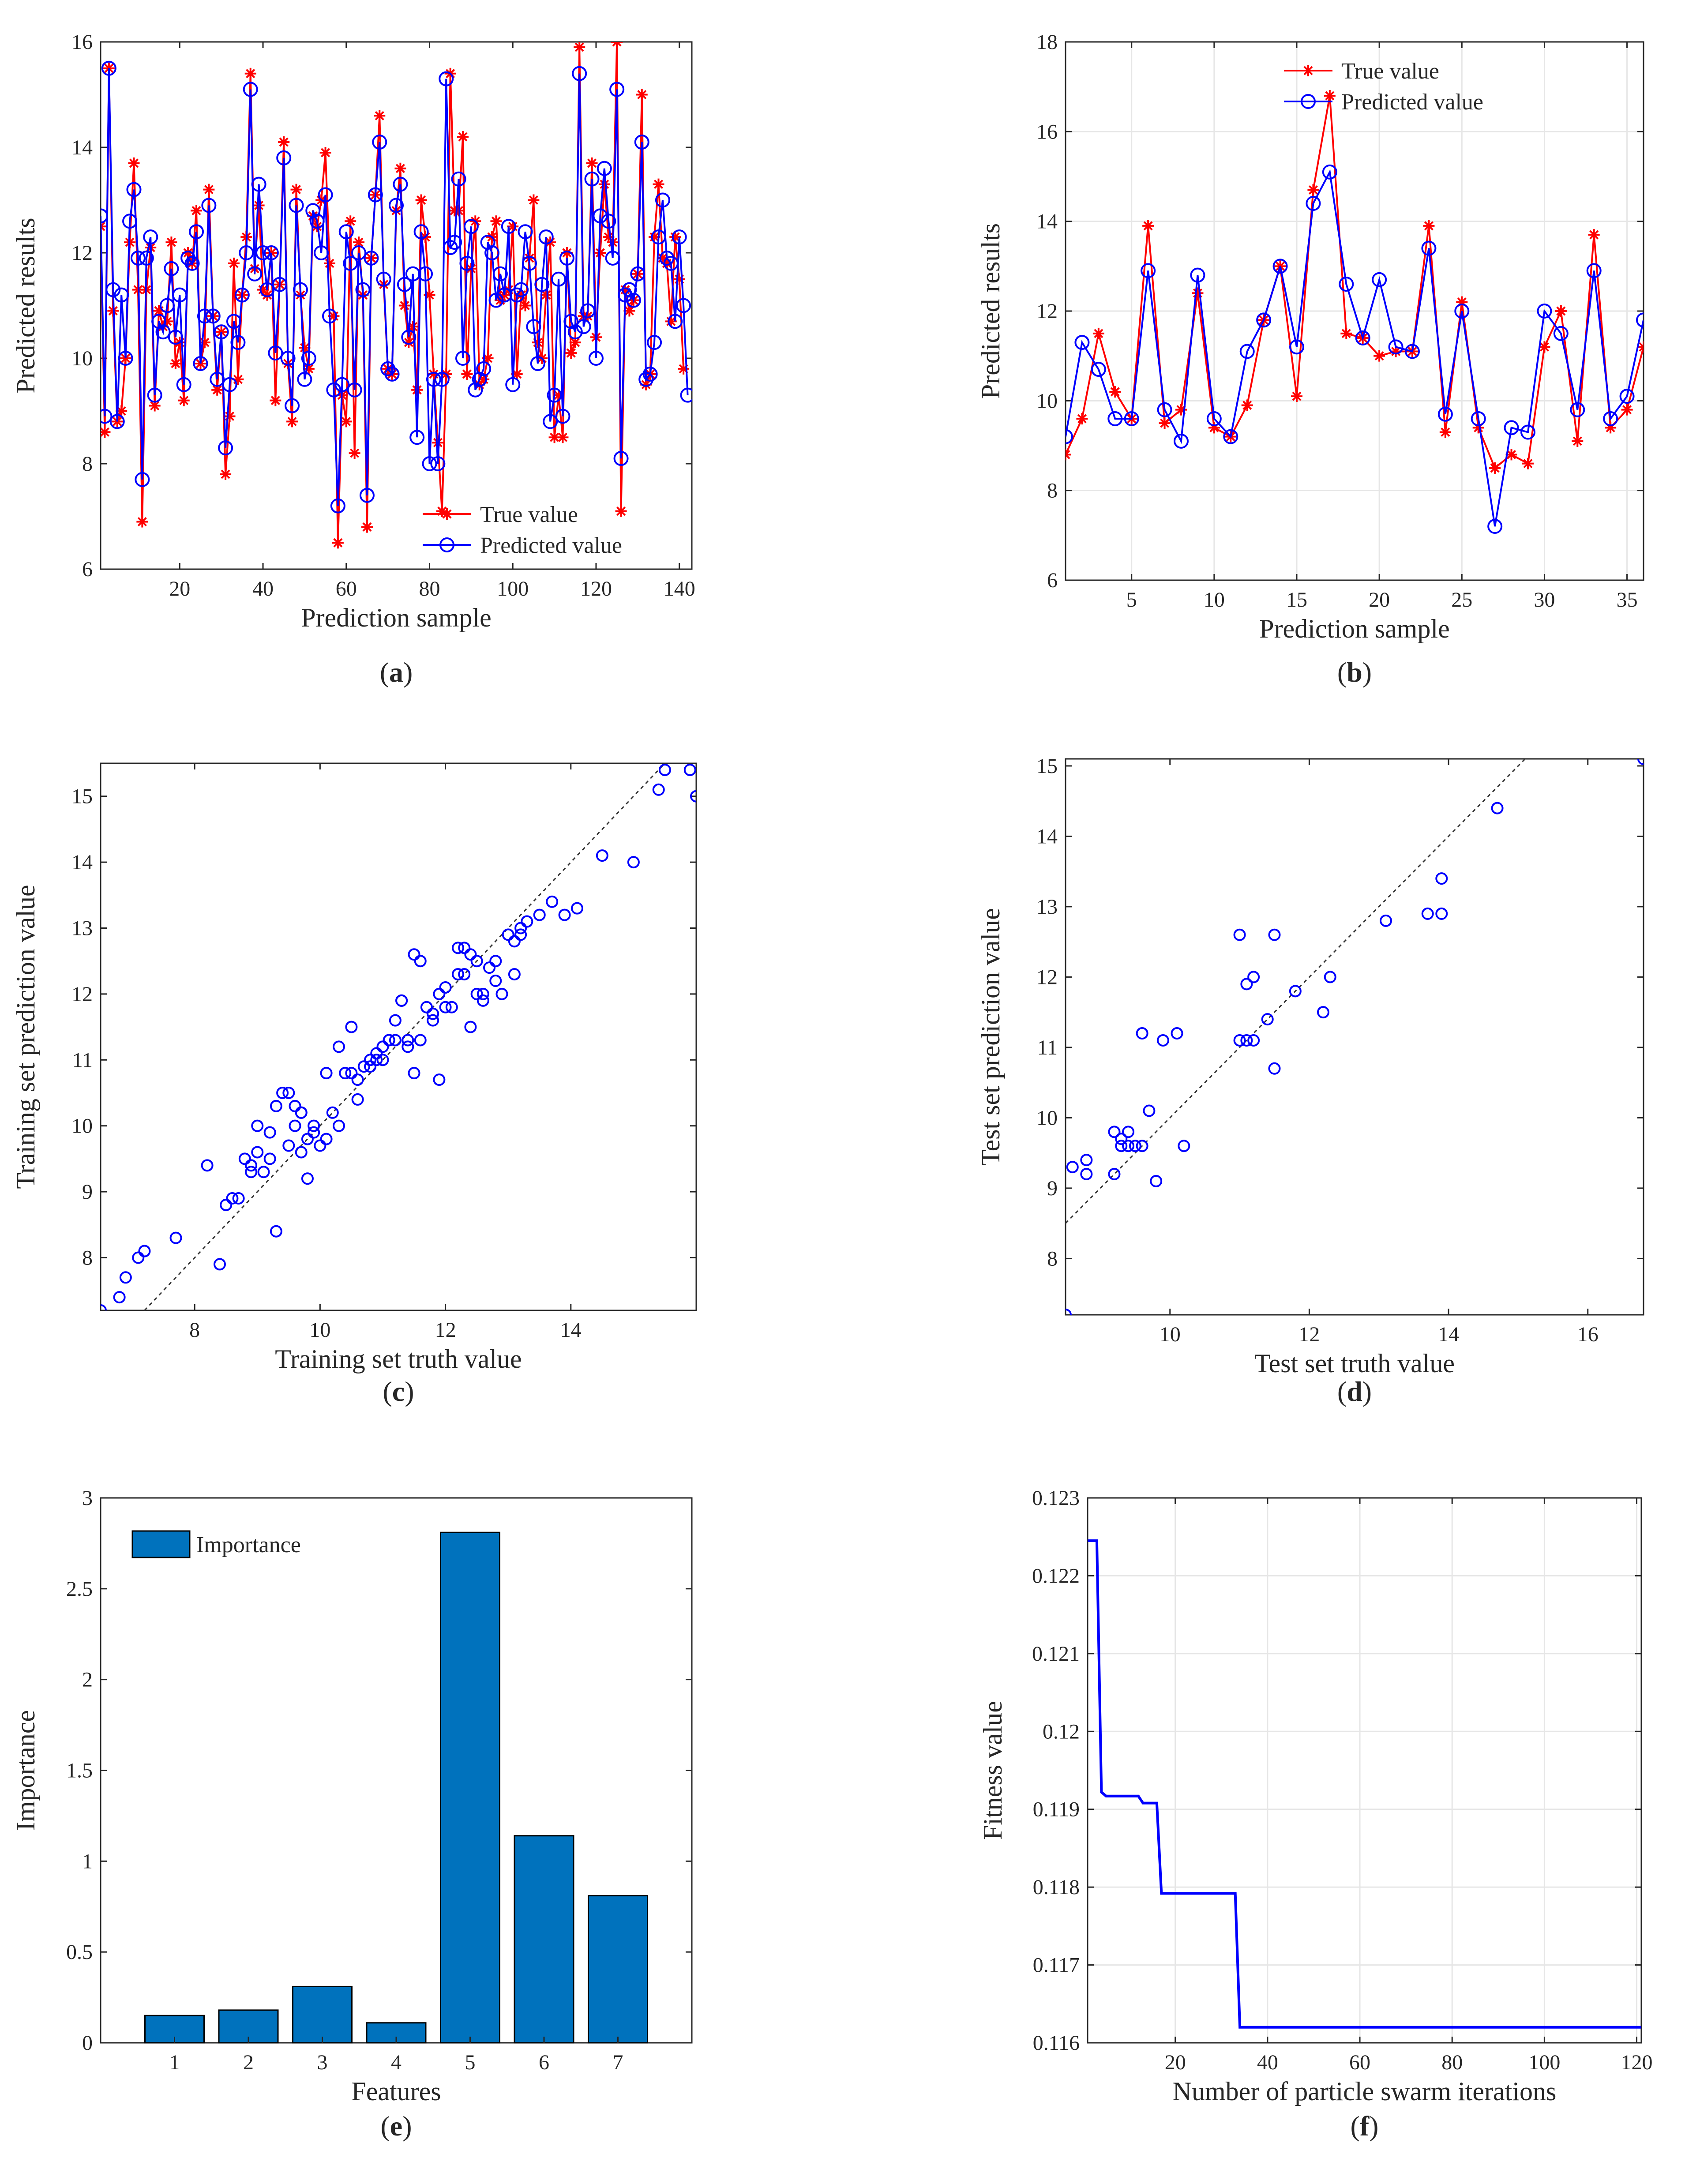 This screenshot has height=2184, width=1685. I want to click on y-tick-label: 0.12, so click(1061, 1731).